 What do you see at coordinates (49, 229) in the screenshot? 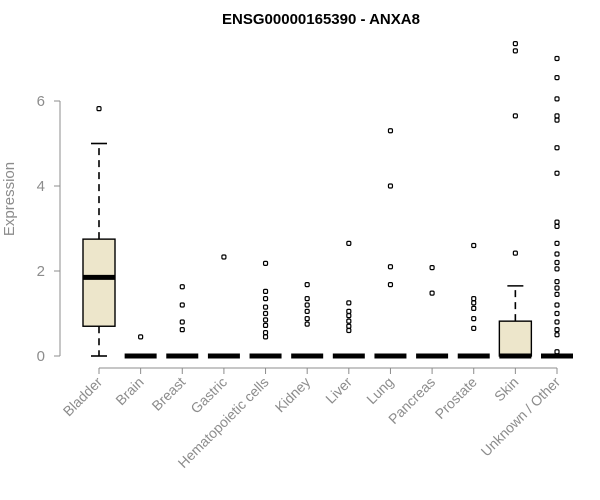
I see `y-axis: 0 2 4 6` at bounding box center [49, 229].